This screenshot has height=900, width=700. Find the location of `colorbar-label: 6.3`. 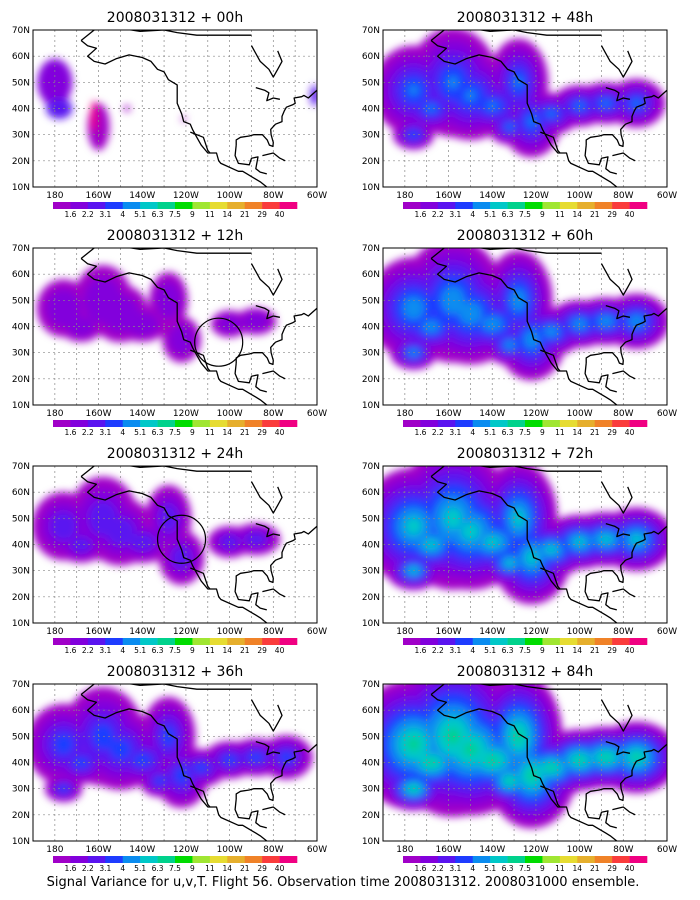

colorbar-label: 6.3 is located at coordinates (158, 432).